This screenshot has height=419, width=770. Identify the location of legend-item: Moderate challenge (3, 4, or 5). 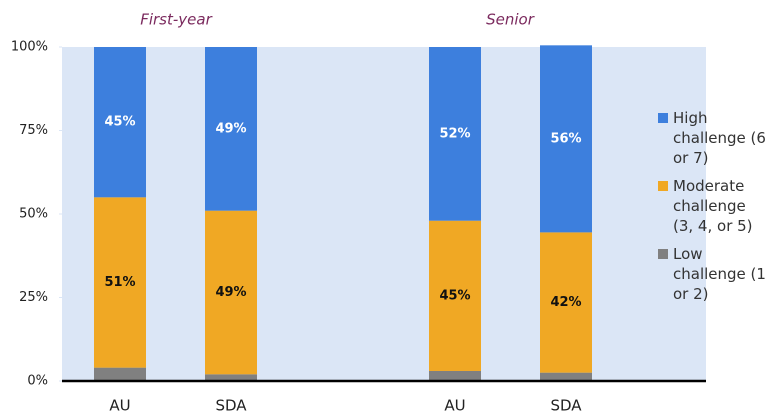
(713, 206).